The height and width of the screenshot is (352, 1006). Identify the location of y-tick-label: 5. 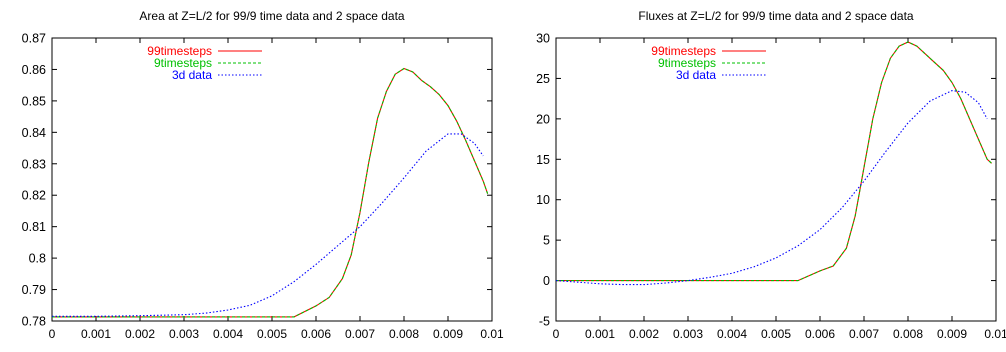
(546, 241).